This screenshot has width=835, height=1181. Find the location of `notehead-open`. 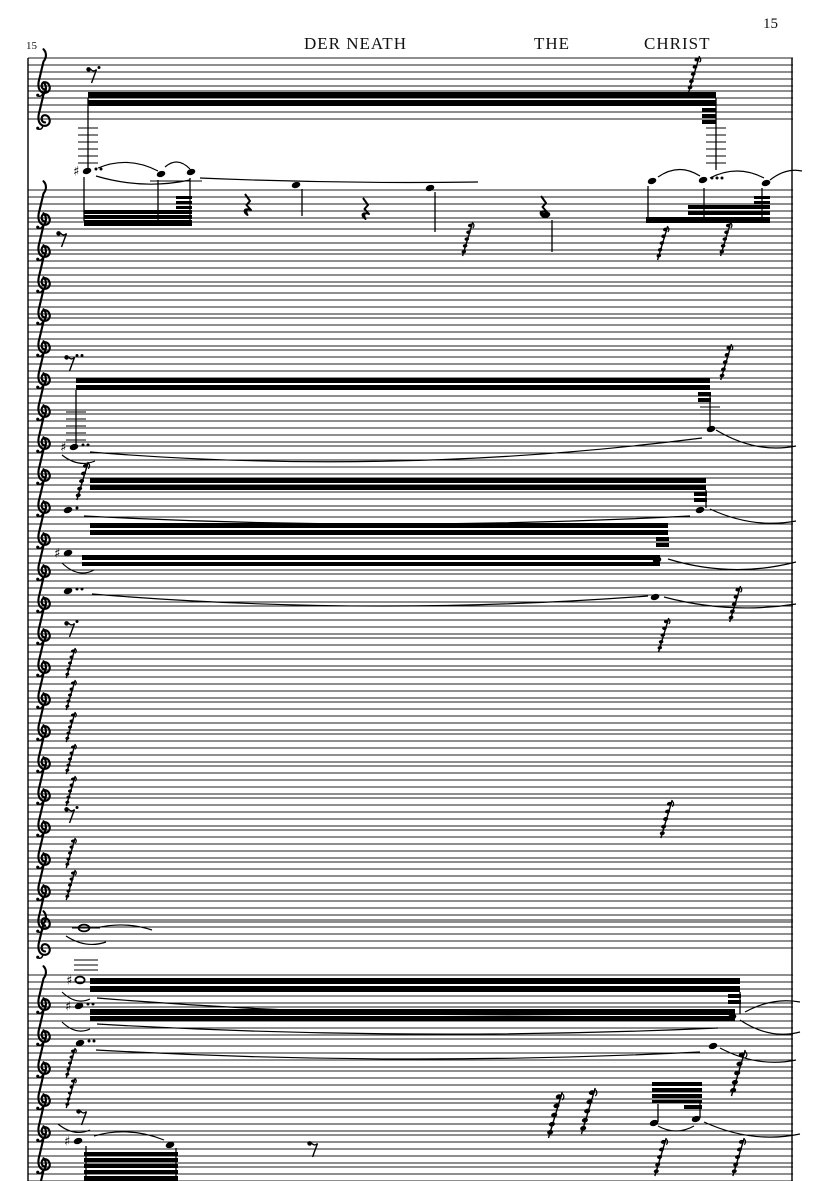

notehead-open is located at coordinates (80, 980).